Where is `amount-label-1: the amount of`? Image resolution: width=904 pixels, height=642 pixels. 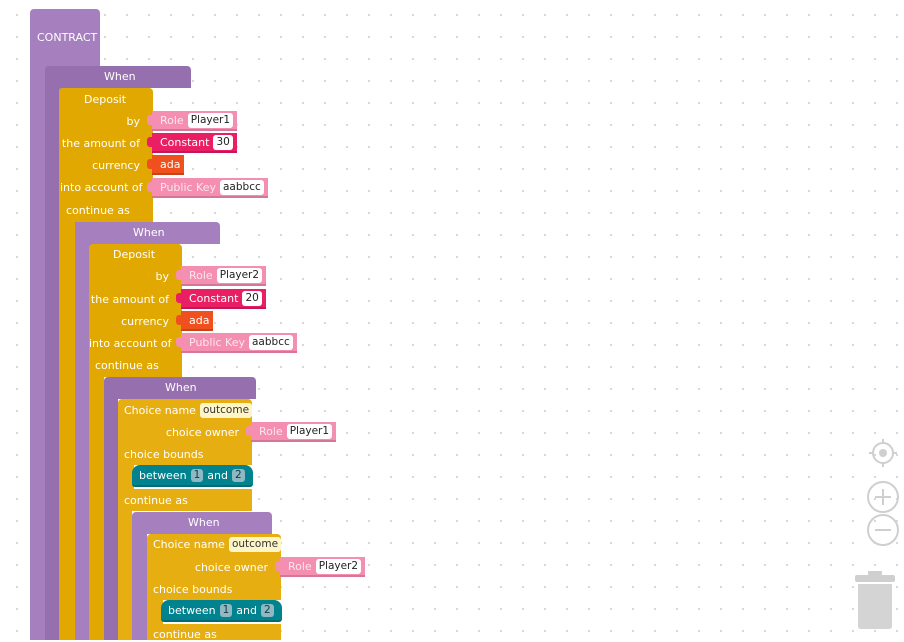
amount-label-1: the amount of is located at coordinates (100, 143).